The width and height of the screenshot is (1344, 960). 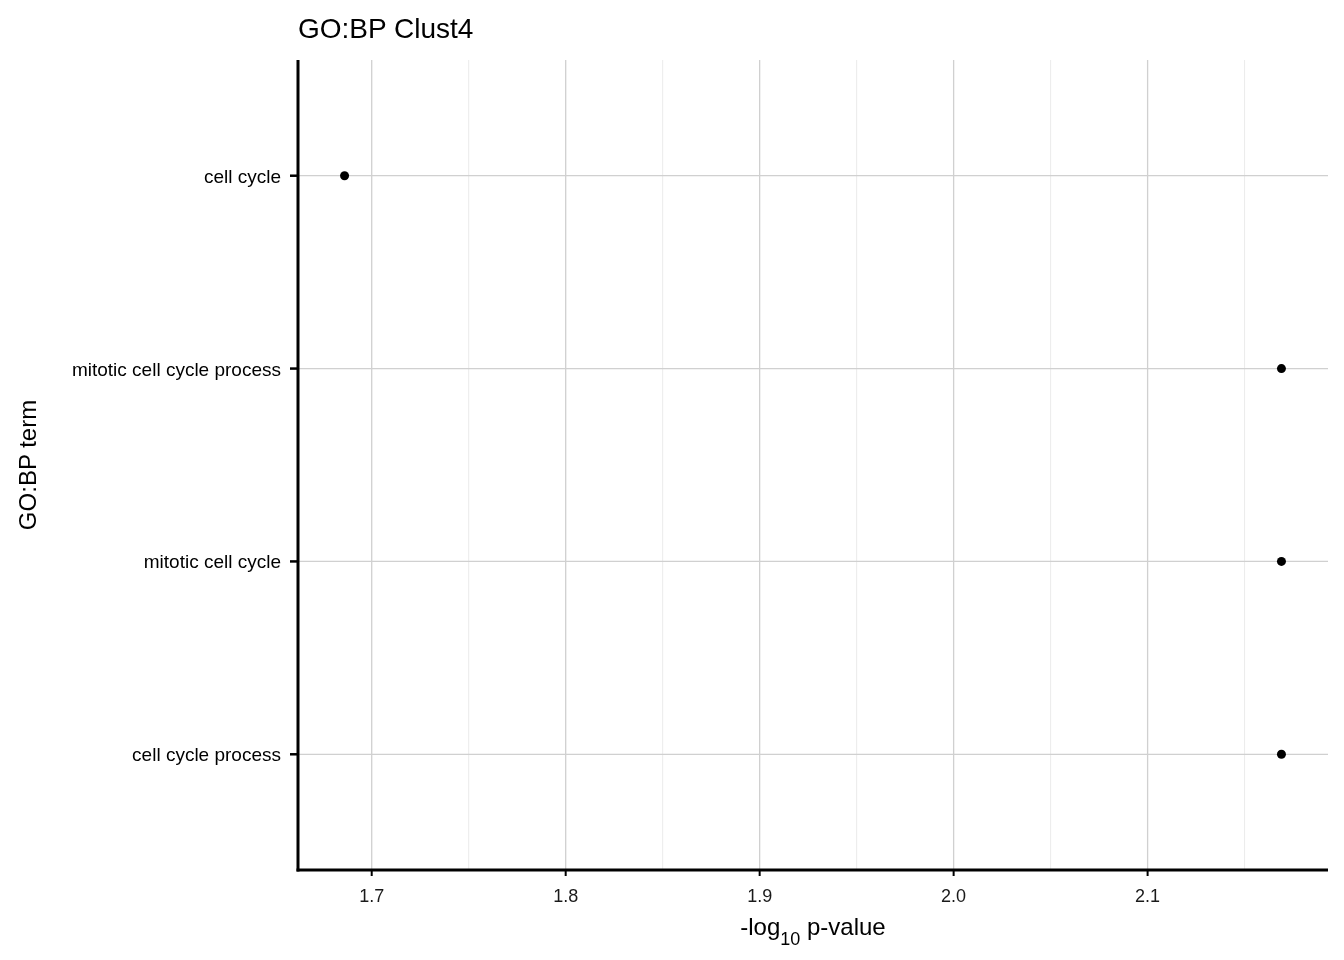 I want to click on x-axis-title: -log$_{10}$ p-value, so click(x=813, y=931).